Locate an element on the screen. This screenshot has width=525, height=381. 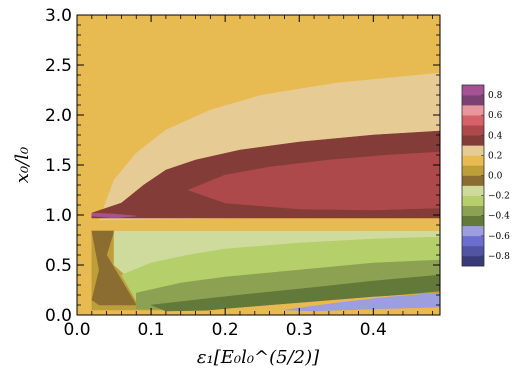
y-tick-label-2: 1.0 is located at coordinates (58, 216).